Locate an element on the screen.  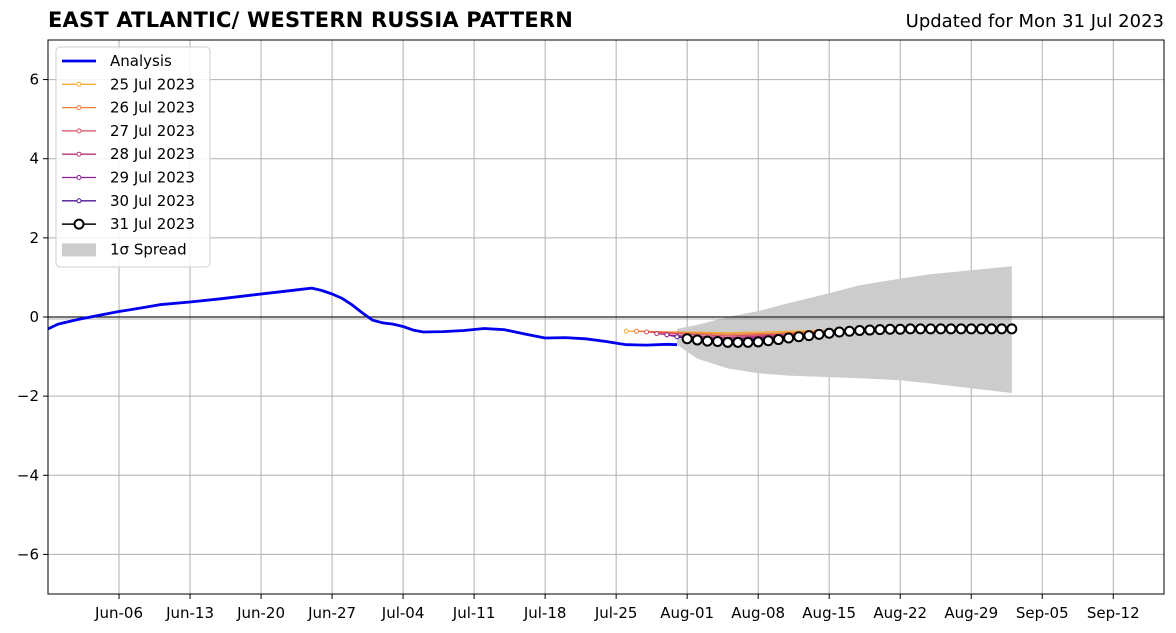
legend-label-forecast: 30 Jul 2023 is located at coordinates (152, 201).